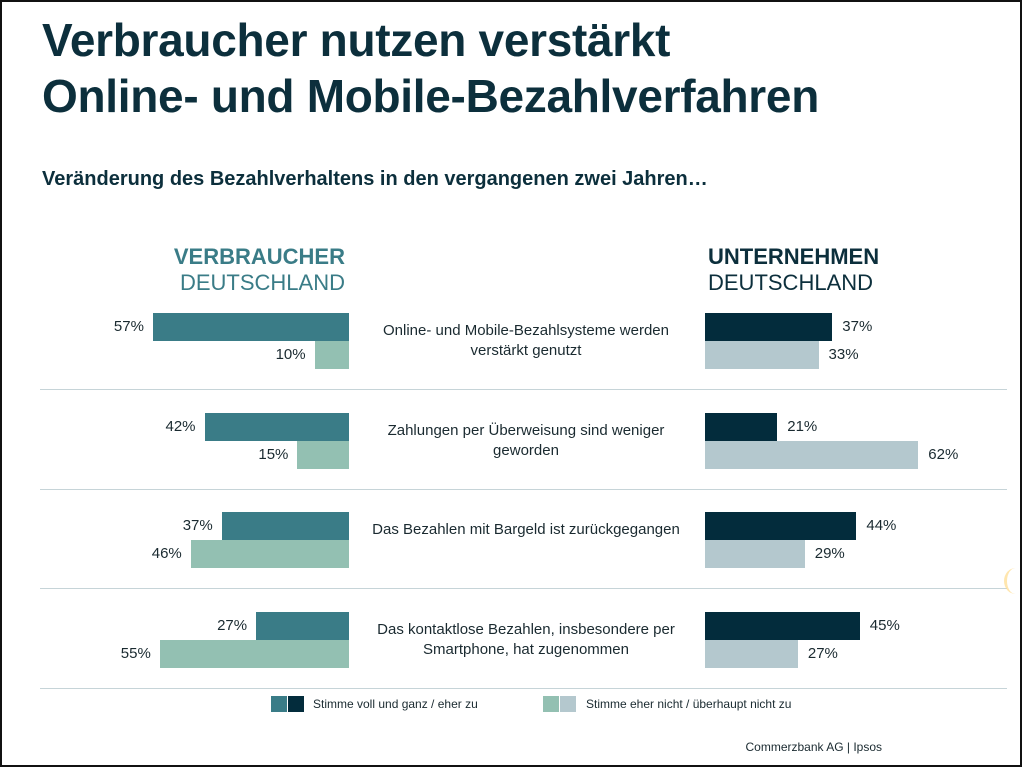 The image size is (1022, 767). What do you see at coordinates (166, 553) in the screenshot?
I see `value-label-consumer-disagree: 46%` at bounding box center [166, 553].